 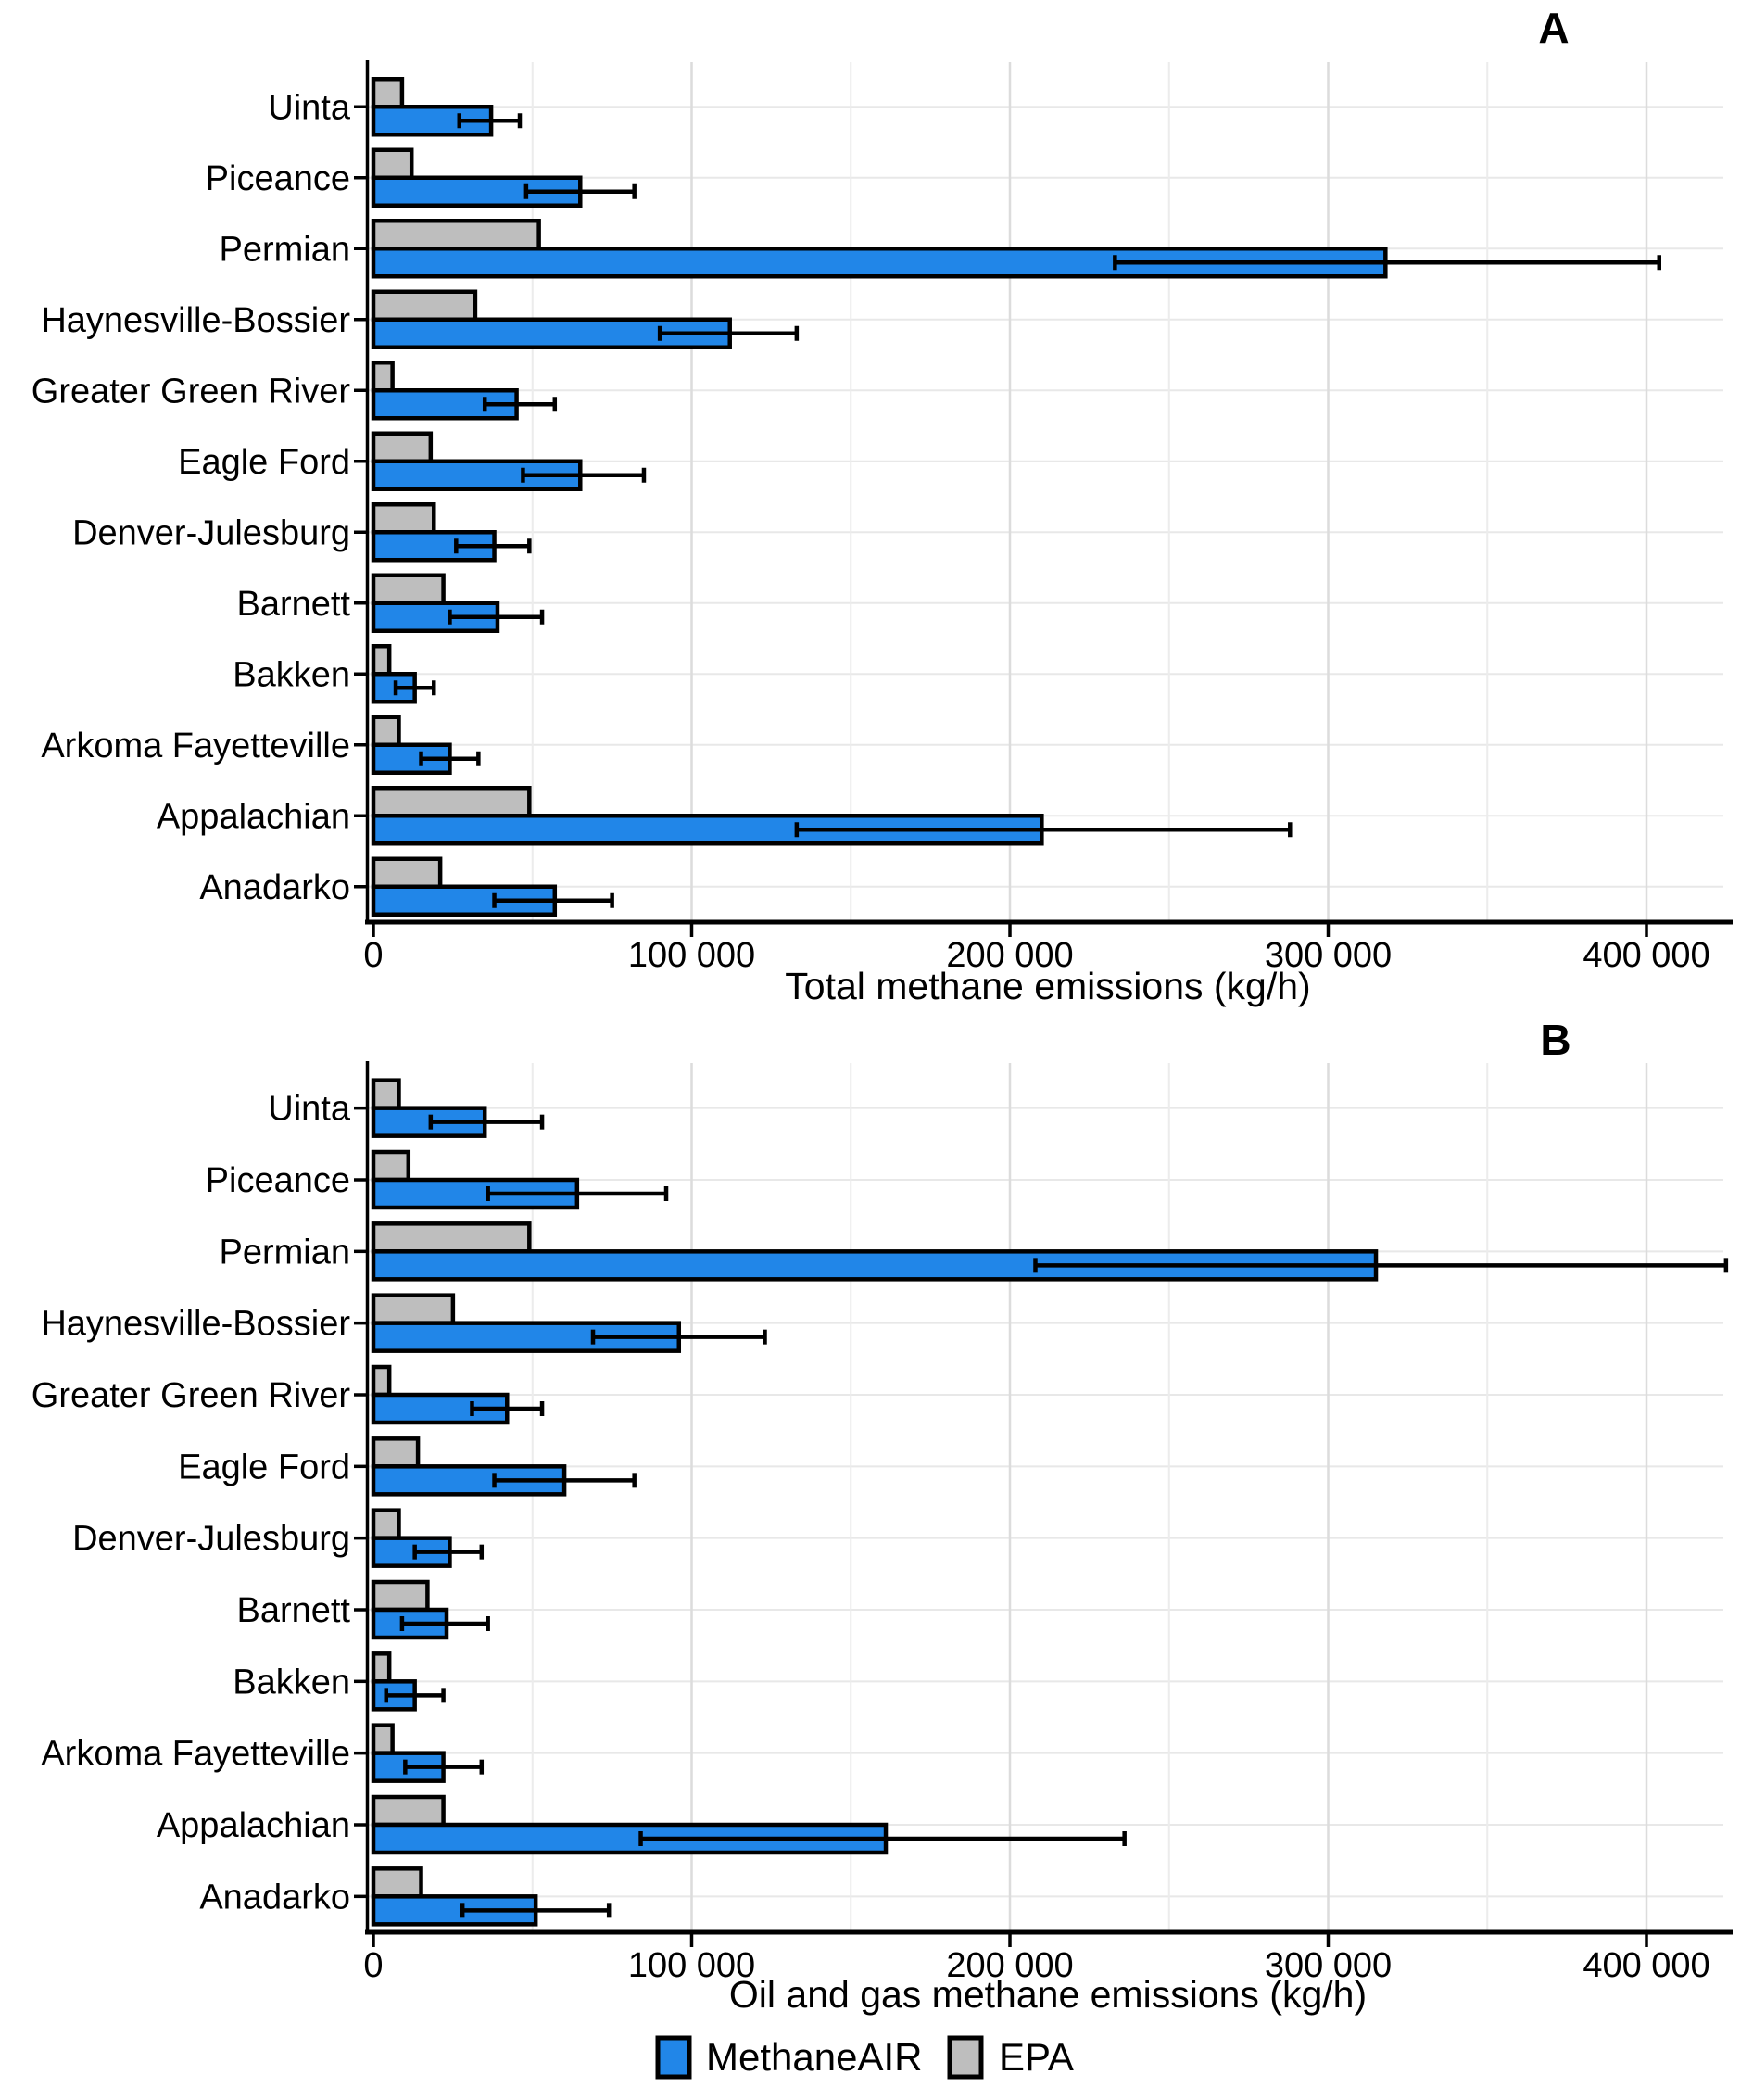 What do you see at coordinates (411, 758) in the screenshot?
I see `bar-methaneair-arkoma-fayetteville` at bounding box center [411, 758].